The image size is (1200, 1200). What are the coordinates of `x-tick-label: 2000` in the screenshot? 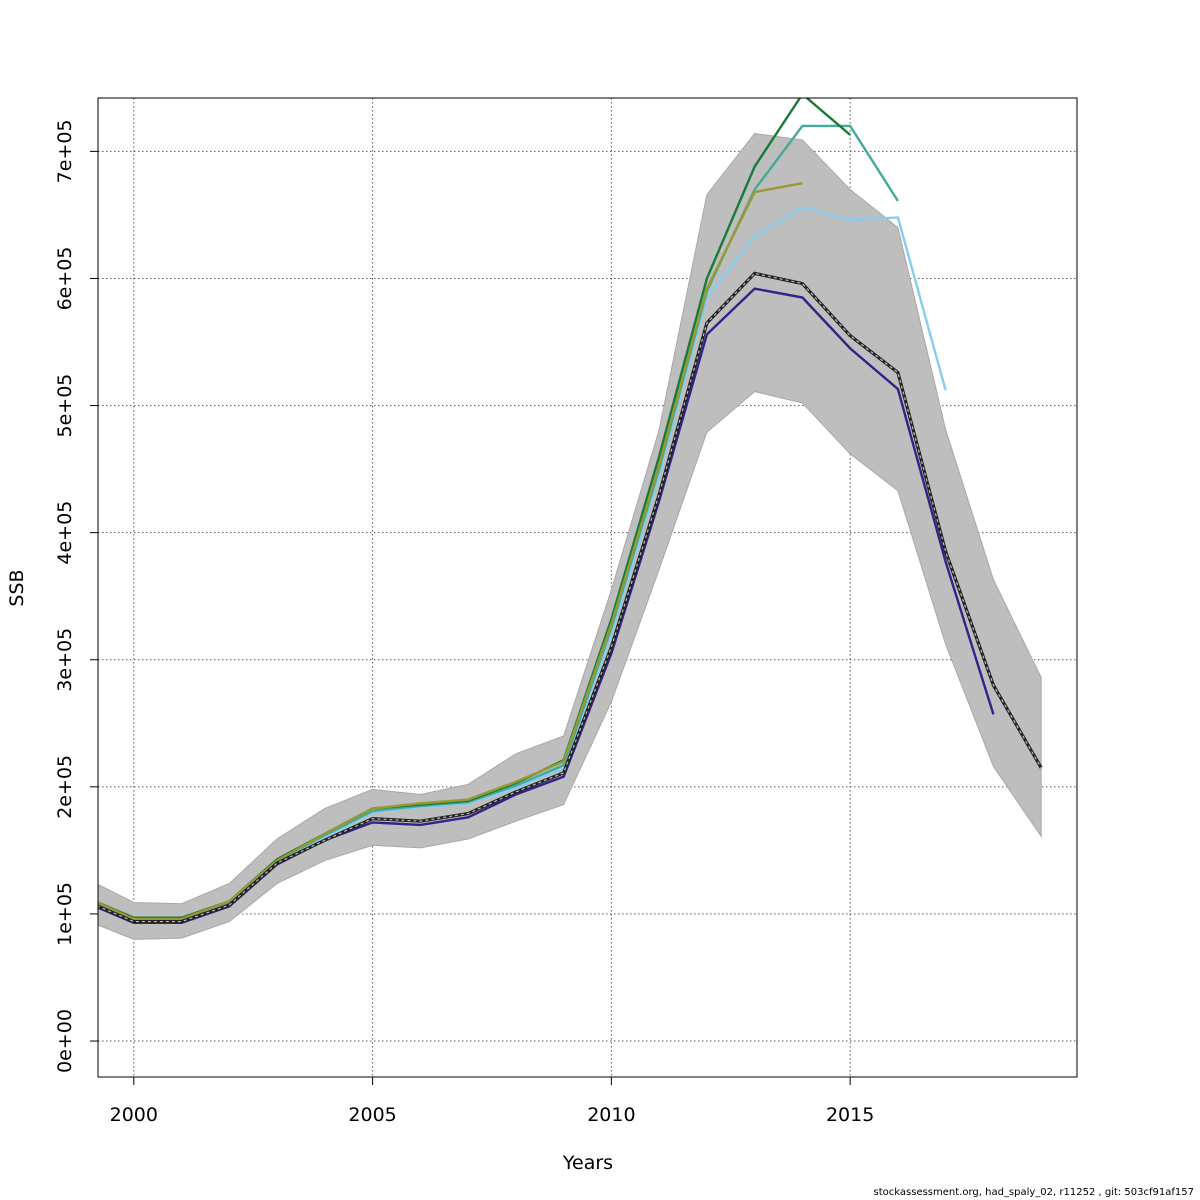 It's located at (134, 1115).